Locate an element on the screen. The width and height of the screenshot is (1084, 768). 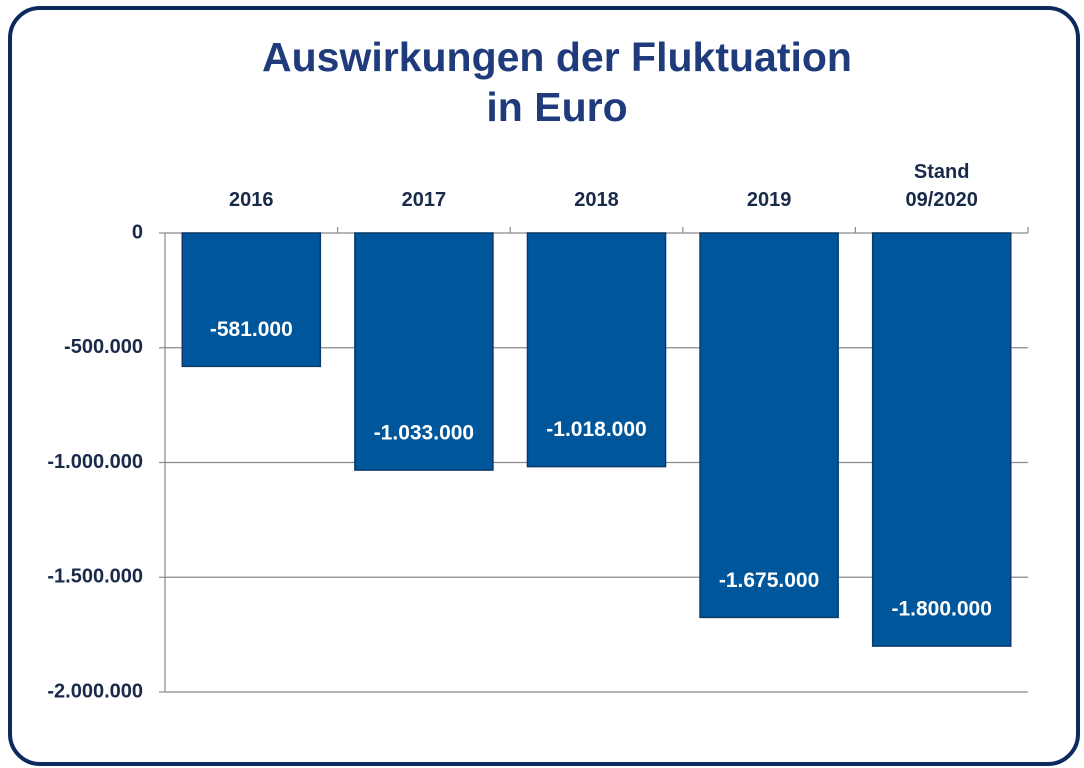
y-tick-label: -500.000 is located at coordinates (103, 347).